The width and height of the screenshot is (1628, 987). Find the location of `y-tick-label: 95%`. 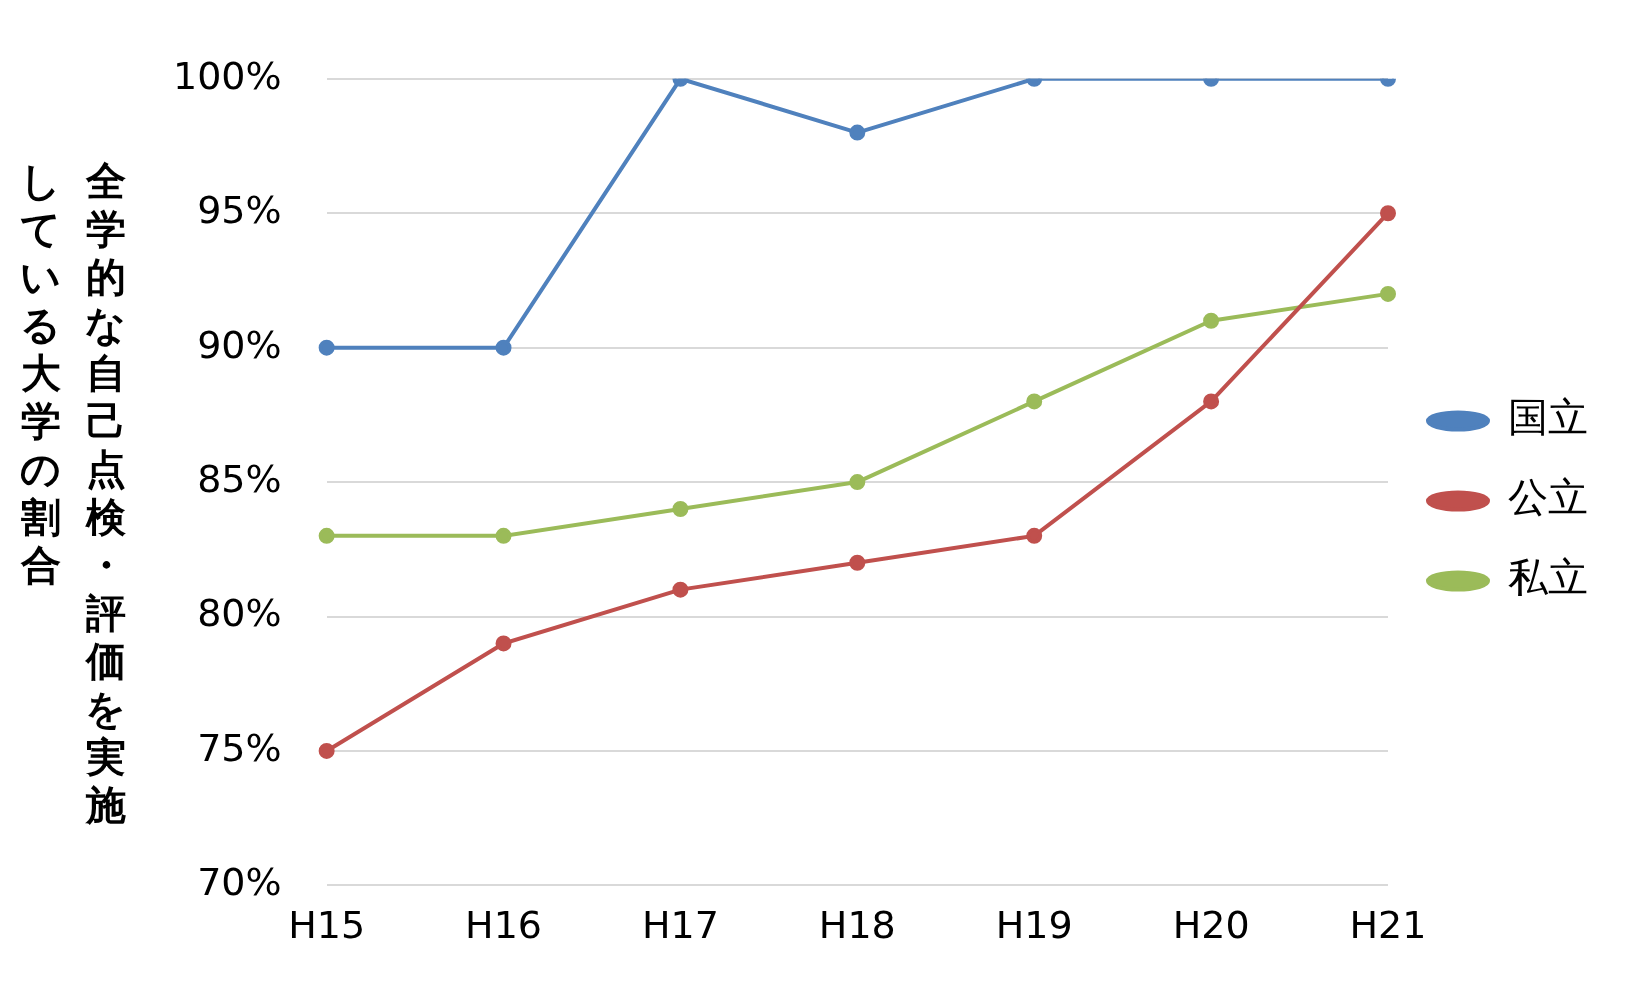

y-tick-label: 95% is located at coordinates (239, 209).